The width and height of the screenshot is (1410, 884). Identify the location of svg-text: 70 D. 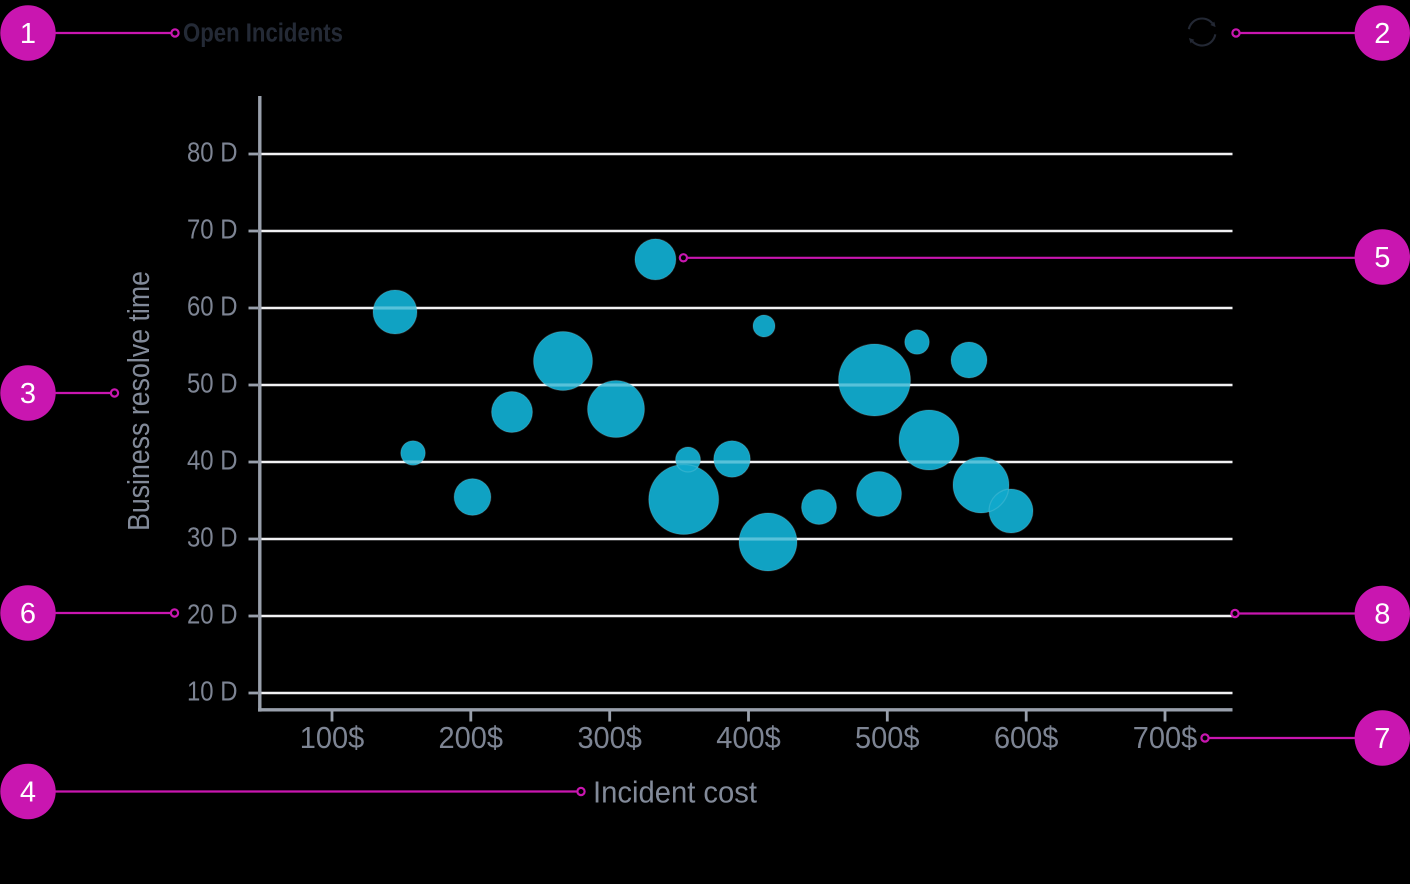
(212, 229).